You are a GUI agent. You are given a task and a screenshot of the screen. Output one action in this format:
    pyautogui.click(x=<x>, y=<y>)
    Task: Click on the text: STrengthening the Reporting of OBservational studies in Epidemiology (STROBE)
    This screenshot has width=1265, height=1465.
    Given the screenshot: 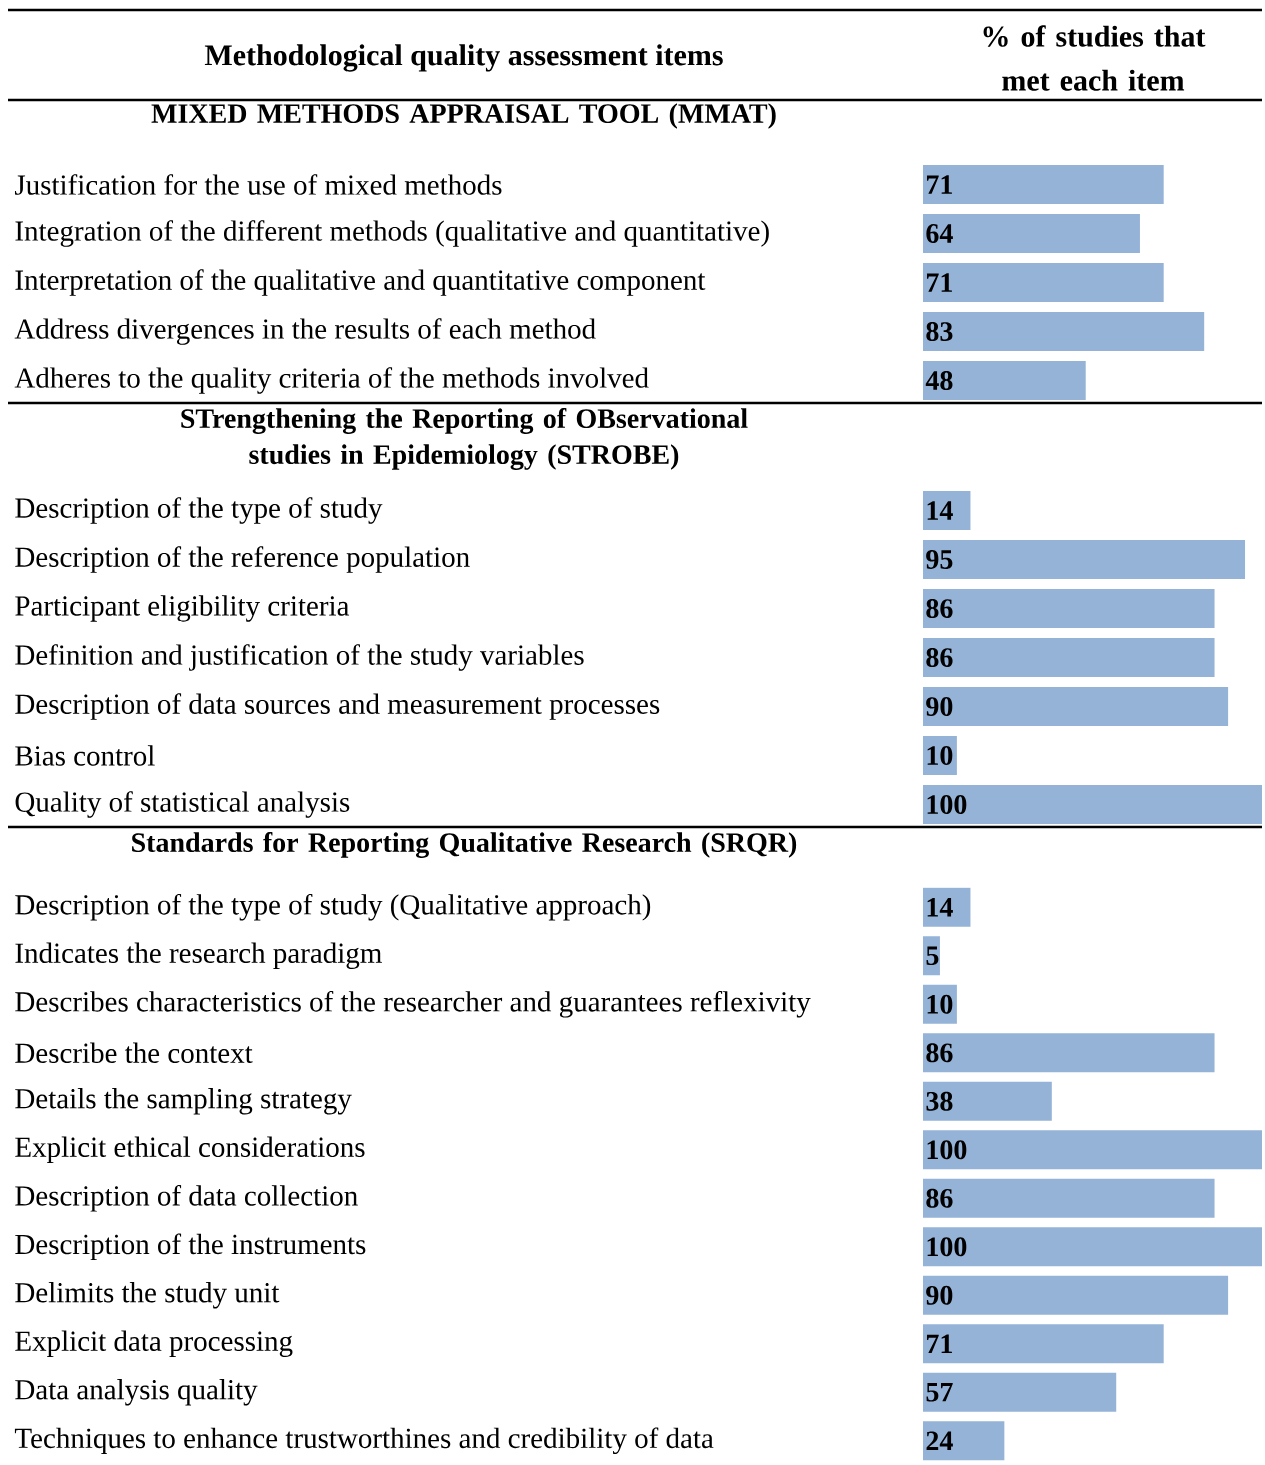 What is the action you would take?
    pyautogui.click(x=464, y=439)
    